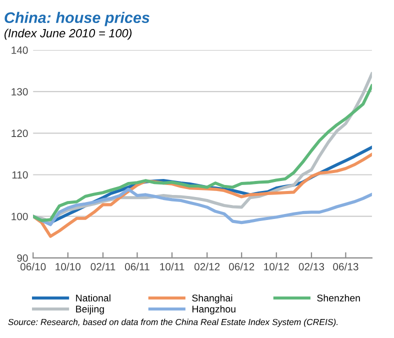  I want to click on legend-label: Hangzhou, so click(214, 309).